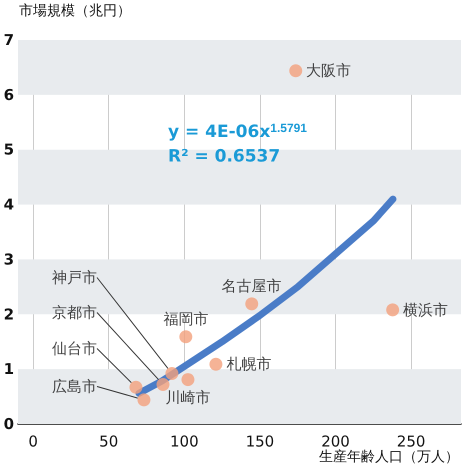 Image resolution: width=462 pixels, height=464 pixels. Describe the element at coordinates (74, 277) in the screenshot. I see `annotation: 神戸市` at that location.